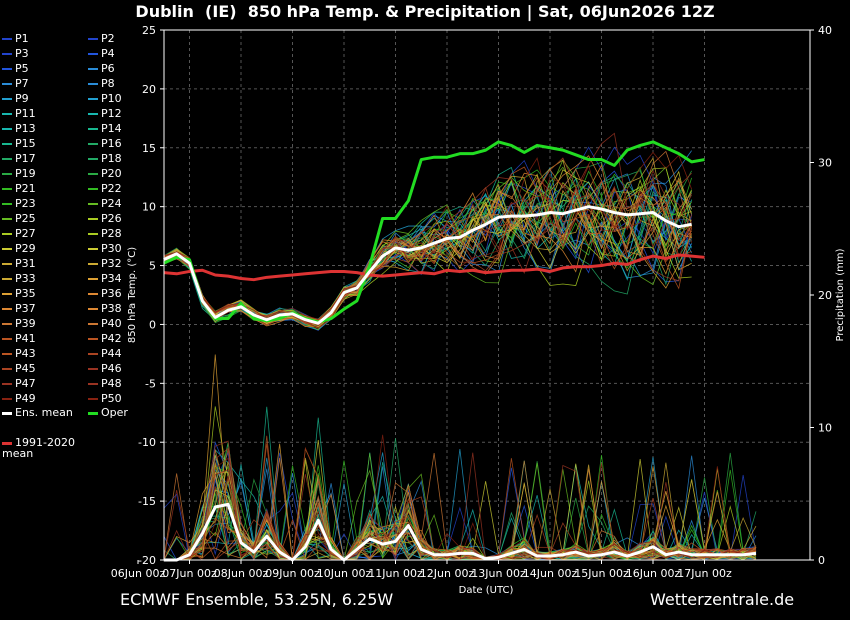  What do you see at coordinates (25, 323) in the screenshot?
I see `legend-label: P39` at bounding box center [25, 323].